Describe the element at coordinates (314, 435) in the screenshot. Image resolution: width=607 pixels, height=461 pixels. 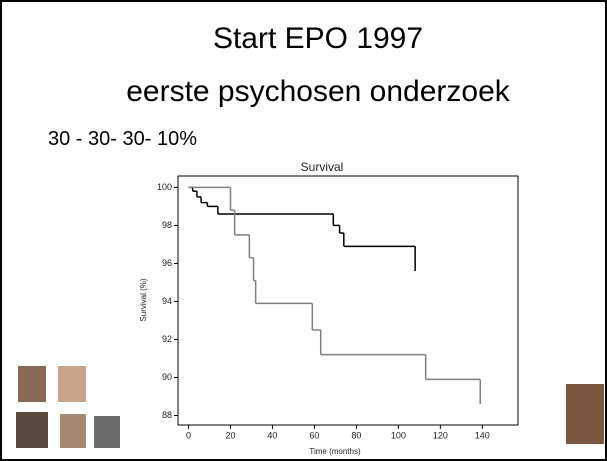
I see `x-tick-label: 60` at that location.